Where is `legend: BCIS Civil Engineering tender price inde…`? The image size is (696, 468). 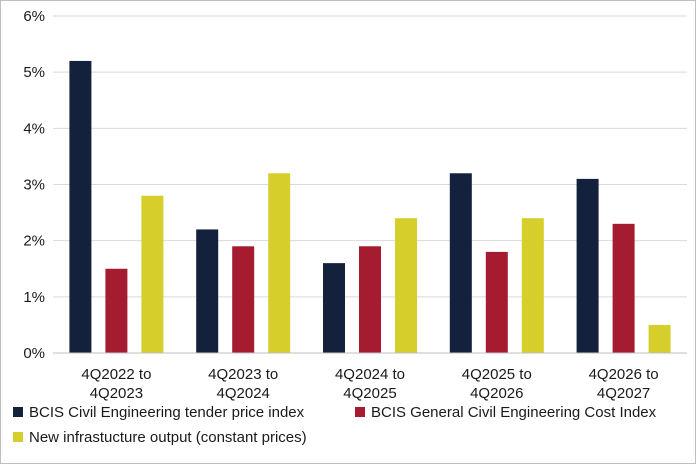
legend: BCIS Civil Engineering tender price inde… is located at coordinates (335, 425).